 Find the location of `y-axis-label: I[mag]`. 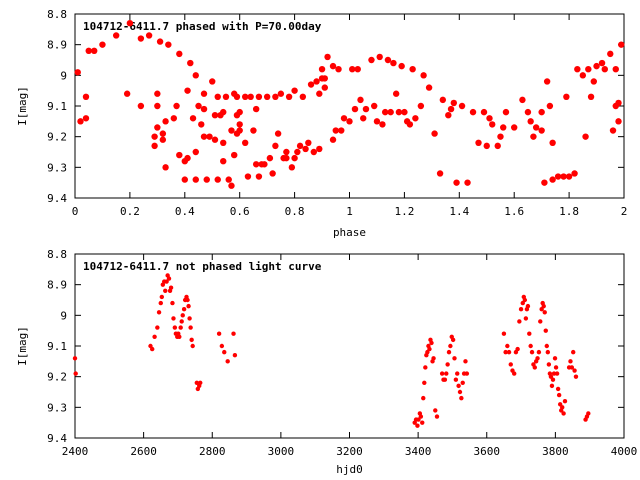

y-axis-label: I[mag] is located at coordinates (22, 346).